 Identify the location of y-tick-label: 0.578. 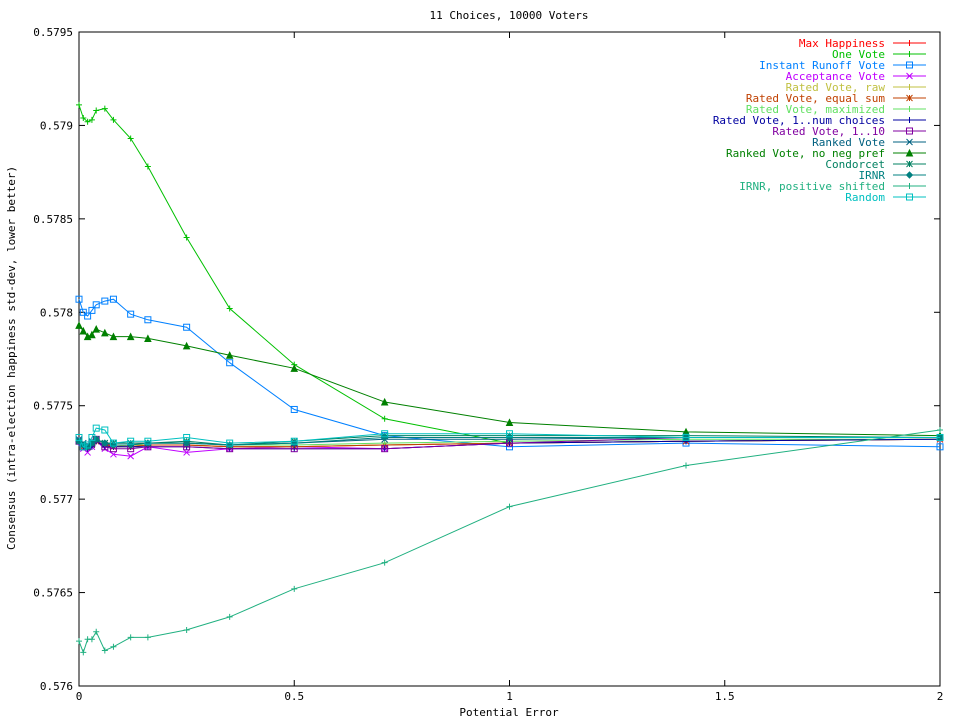
(56, 312).